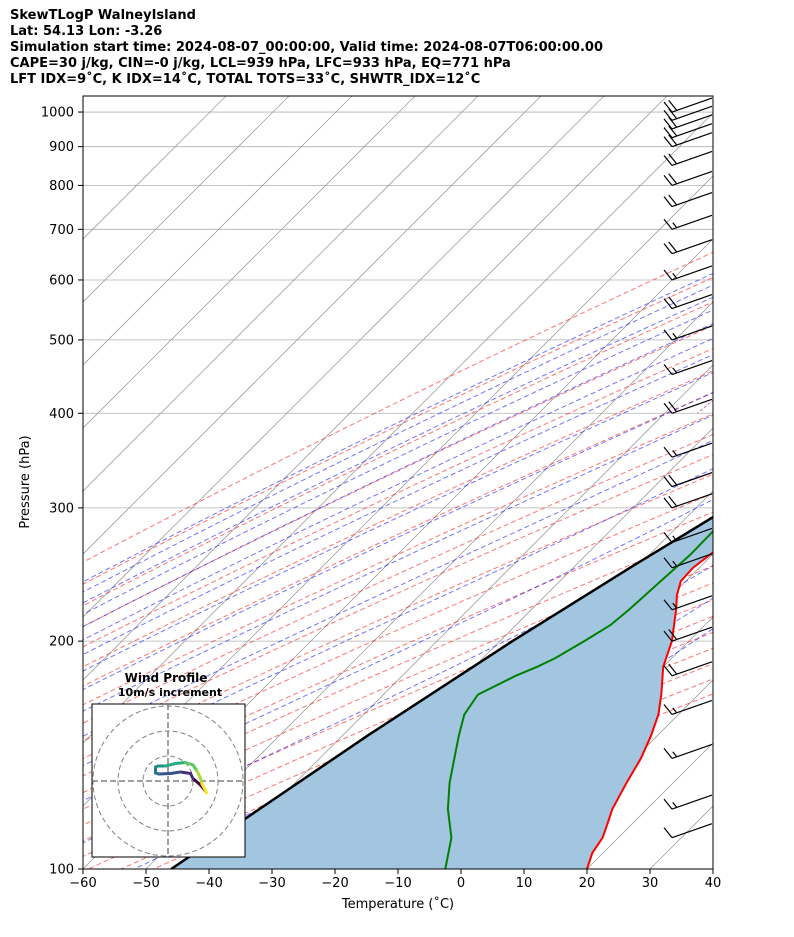  What do you see at coordinates (61, 642) in the screenshot?
I see `y-tick-label: 200` at bounding box center [61, 642].